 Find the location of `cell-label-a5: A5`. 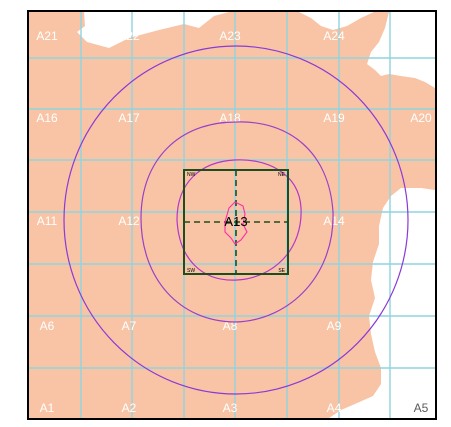

cell-label-a5: A5 is located at coordinates (421, 408).